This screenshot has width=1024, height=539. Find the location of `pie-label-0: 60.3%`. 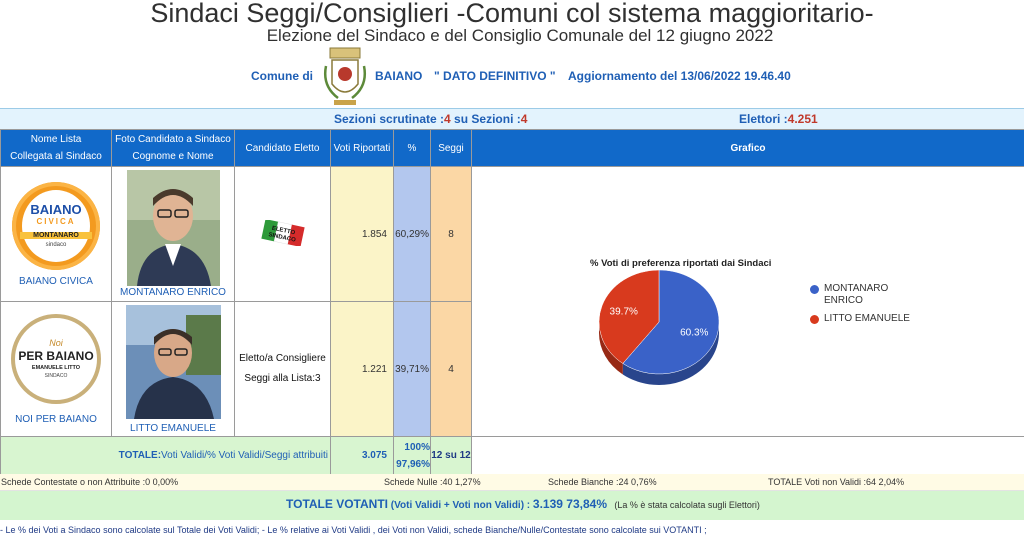

pie-label-0: 60.3% is located at coordinates (694, 332).